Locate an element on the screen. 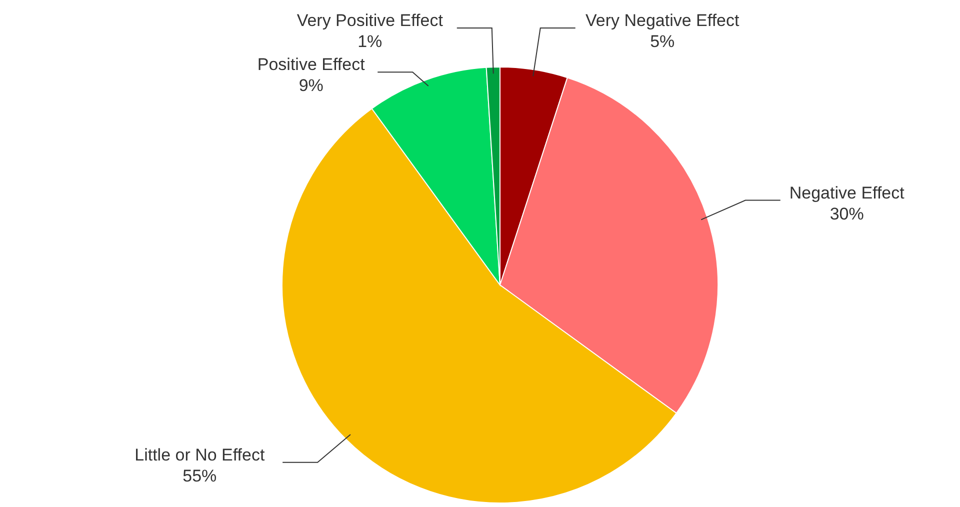 Image resolution: width=960 pixels, height=507 pixels. slice-label: Very Positive Effect is located at coordinates (370, 20).